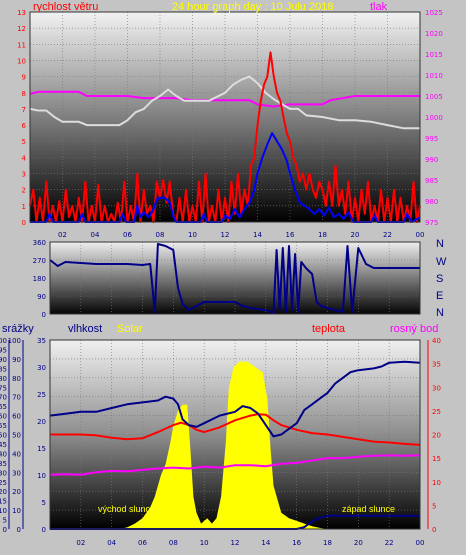 This screenshot has height=555, width=466. I want to click on y-tick-label-rain: 80, so click(3, 379).